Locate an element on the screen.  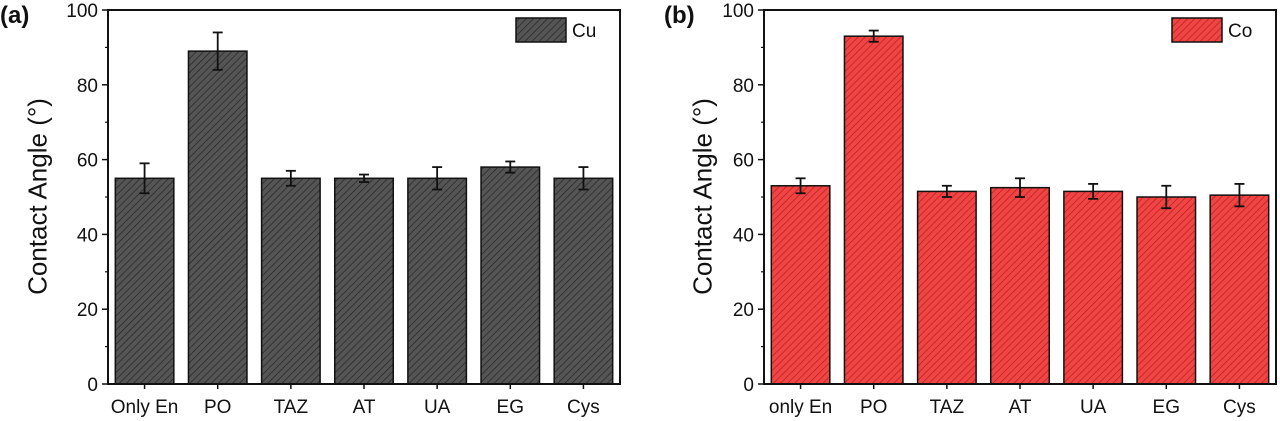
y-tick-label-a-4: 80 is located at coordinates (87, 86).